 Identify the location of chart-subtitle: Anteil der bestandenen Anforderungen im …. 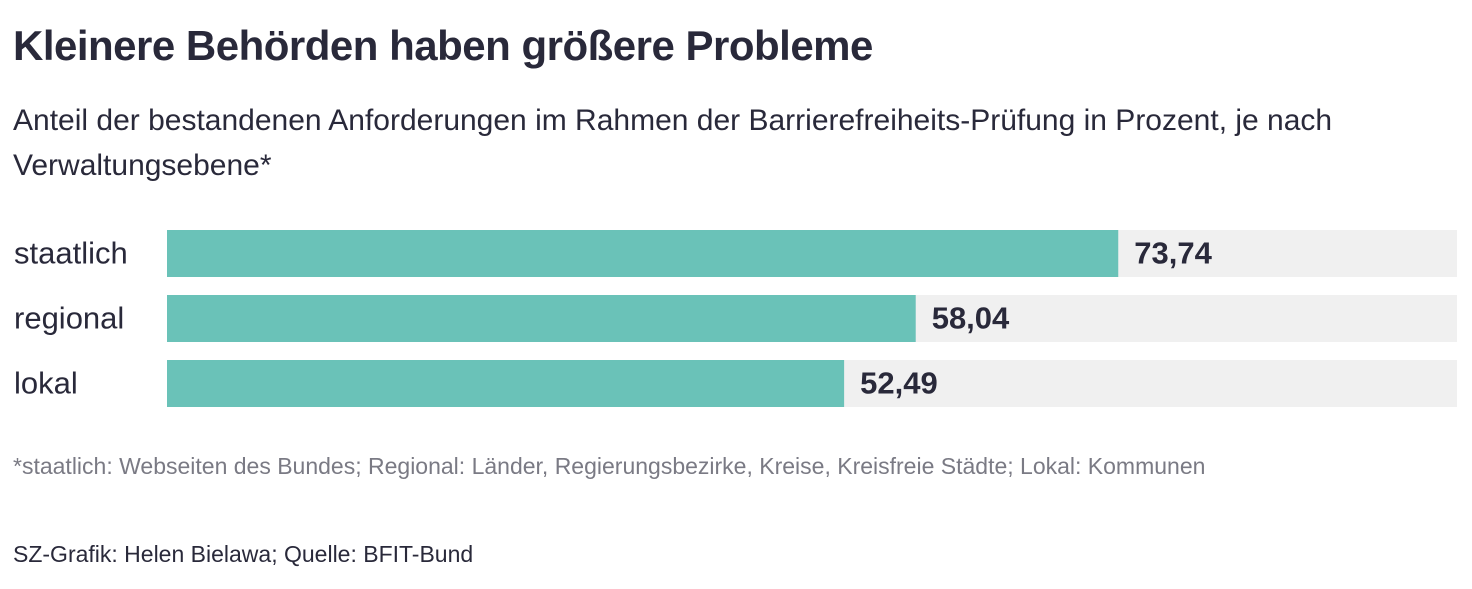
(673, 143).